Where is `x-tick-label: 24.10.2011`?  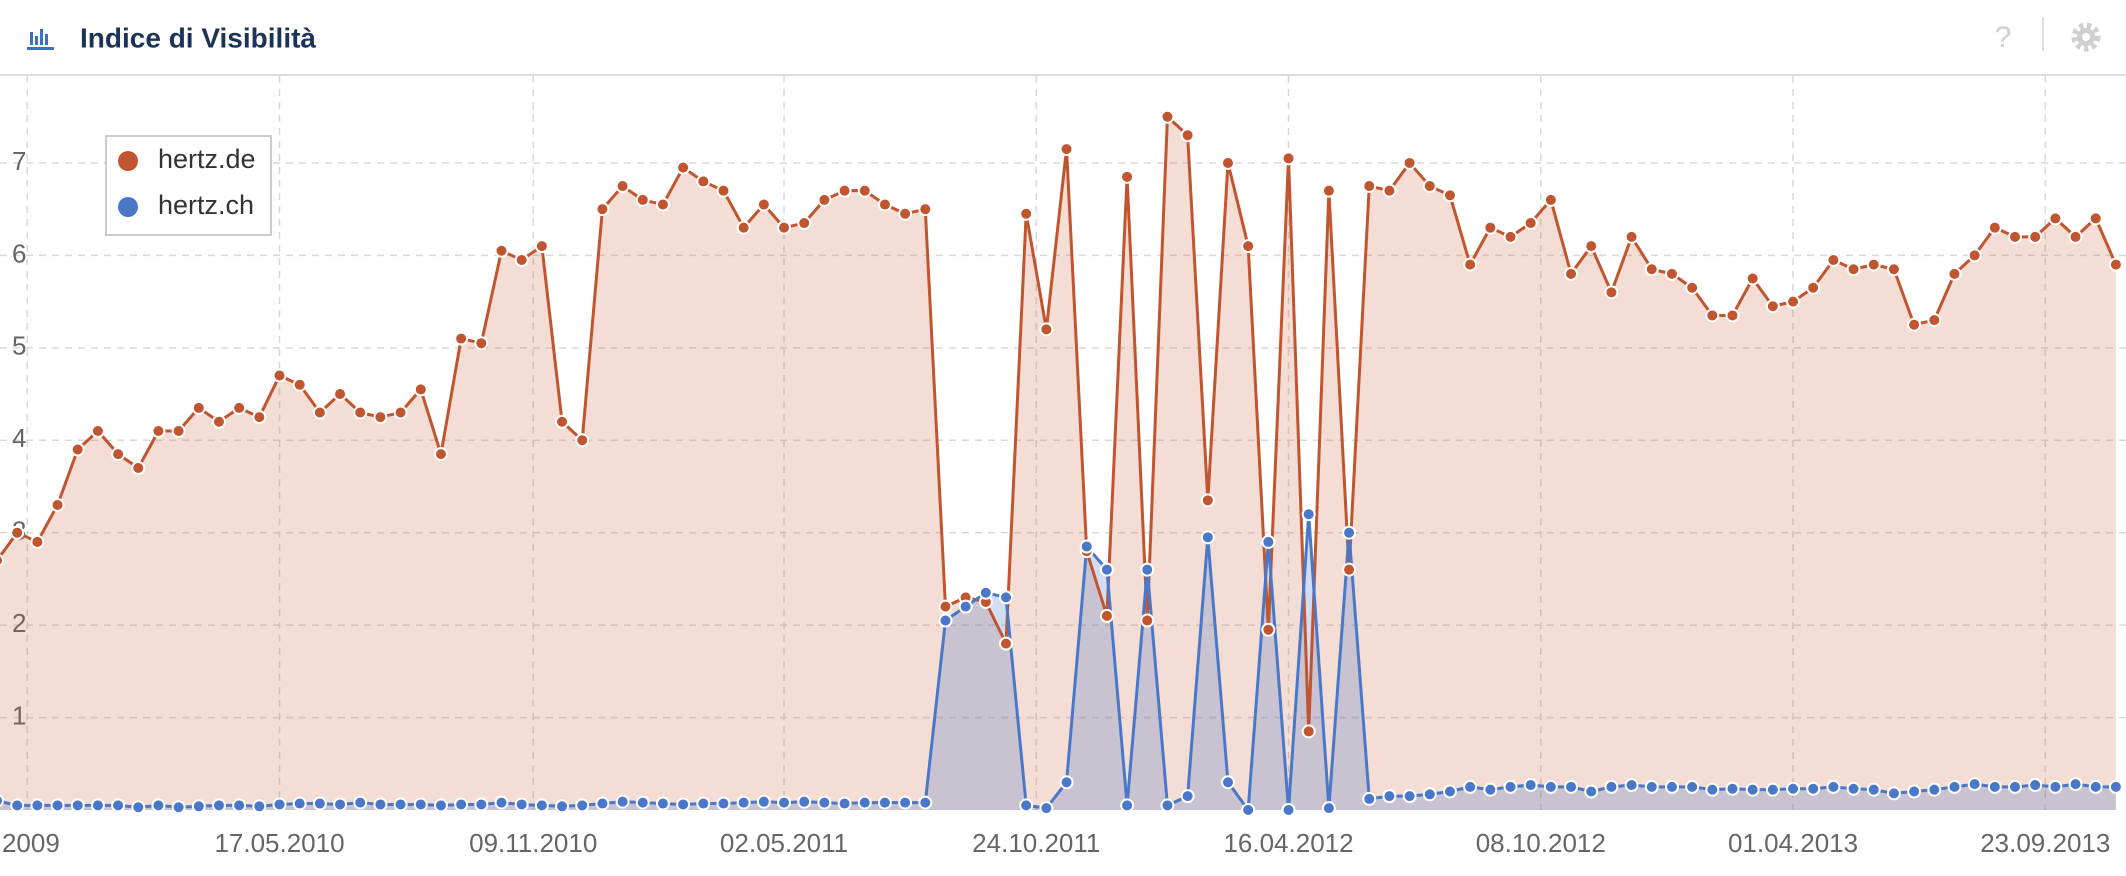
x-tick-label: 24.10.2011 is located at coordinates (1036, 843).